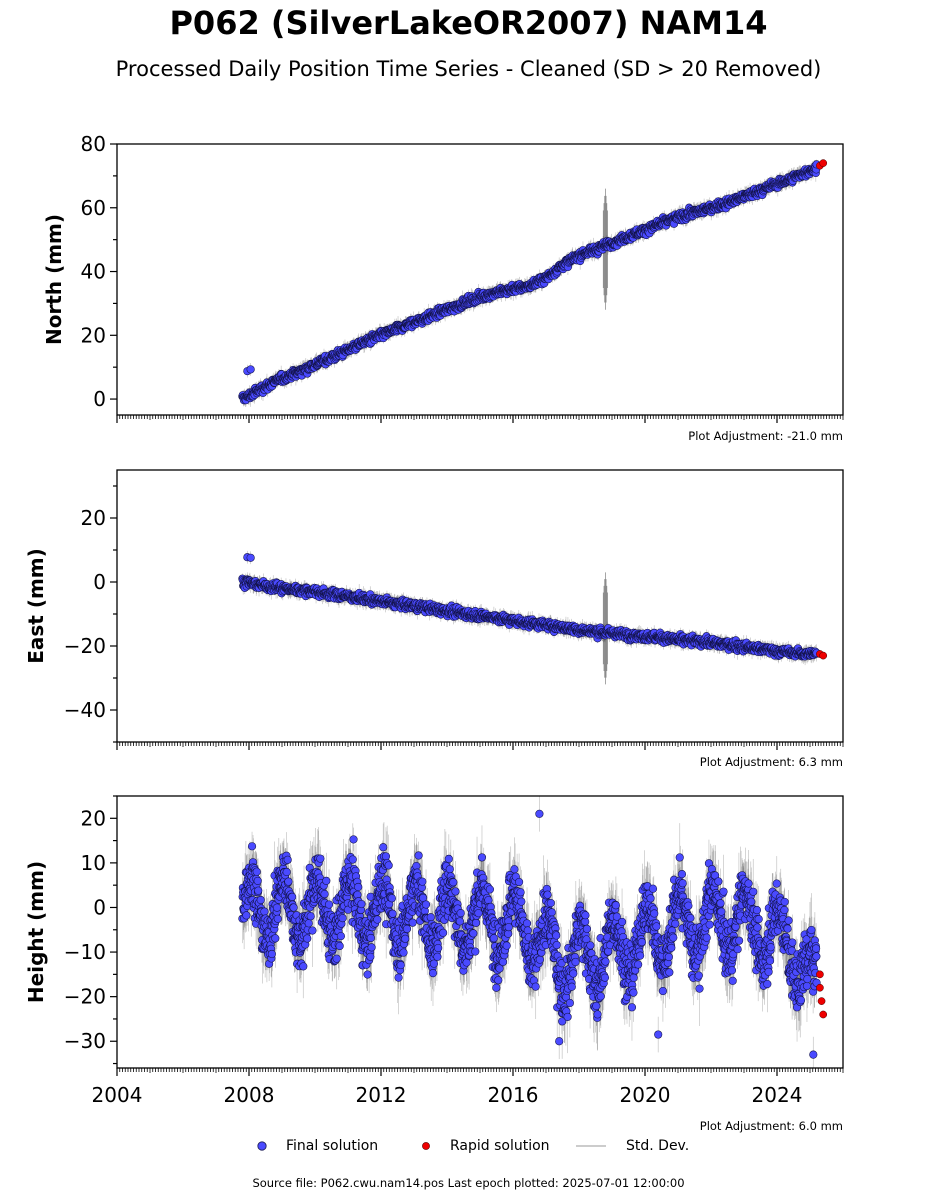 The height and width of the screenshot is (1200, 937). What do you see at coordinates (468, 23) in the screenshot?
I see `chart-title: P062 (SilverLakeOR2007) NAM14` at bounding box center [468, 23].